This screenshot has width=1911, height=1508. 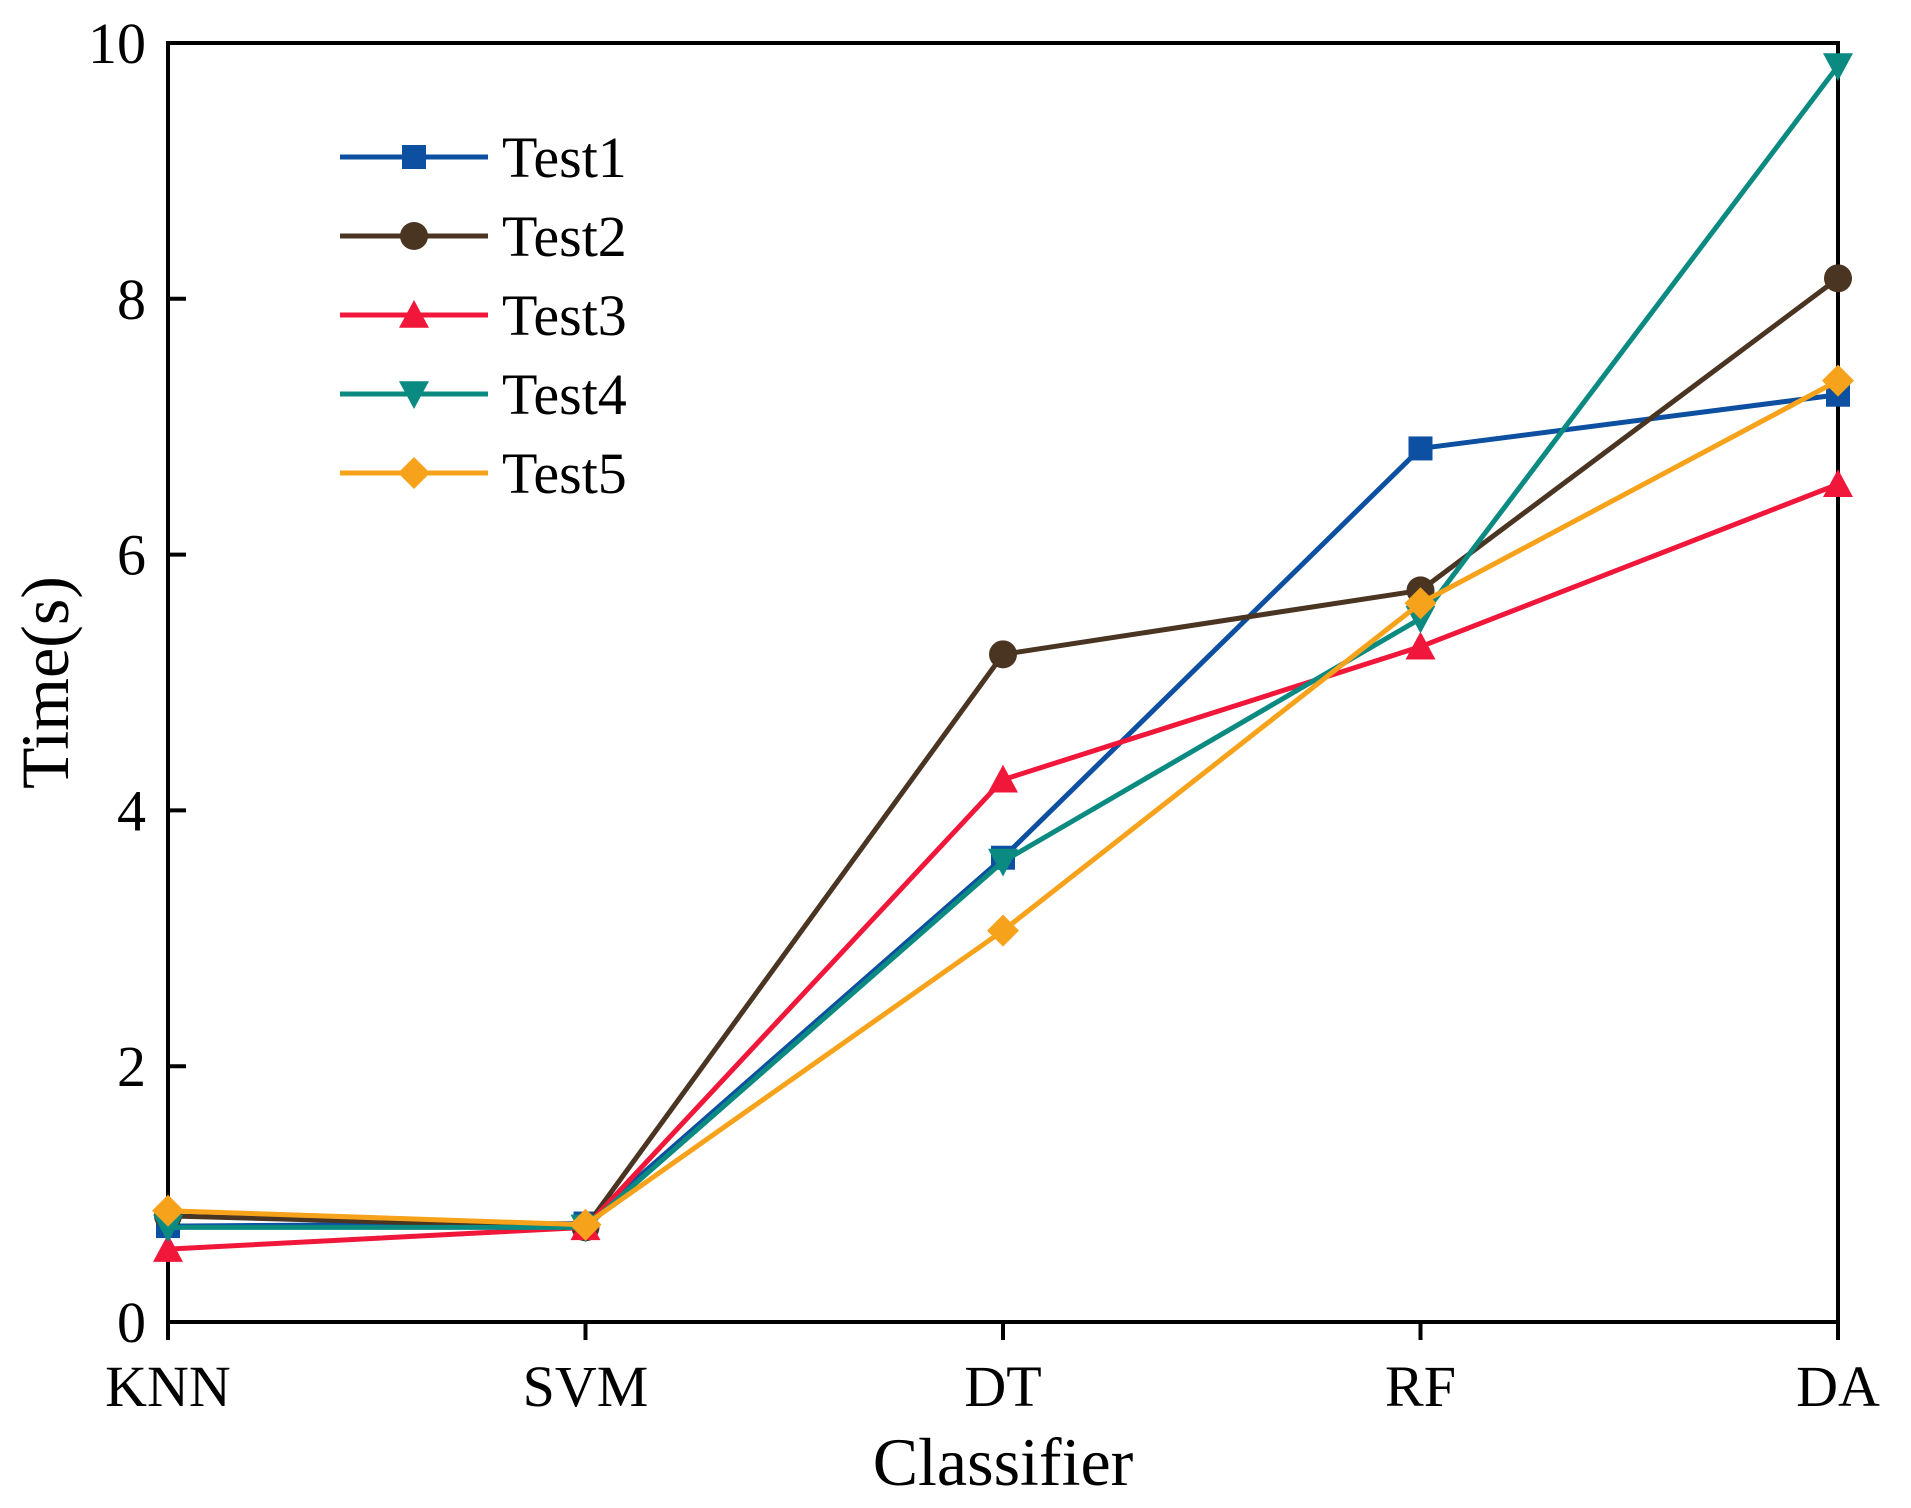 What do you see at coordinates (1003, 1462) in the screenshot?
I see `x-axis-title: Classifier` at bounding box center [1003, 1462].